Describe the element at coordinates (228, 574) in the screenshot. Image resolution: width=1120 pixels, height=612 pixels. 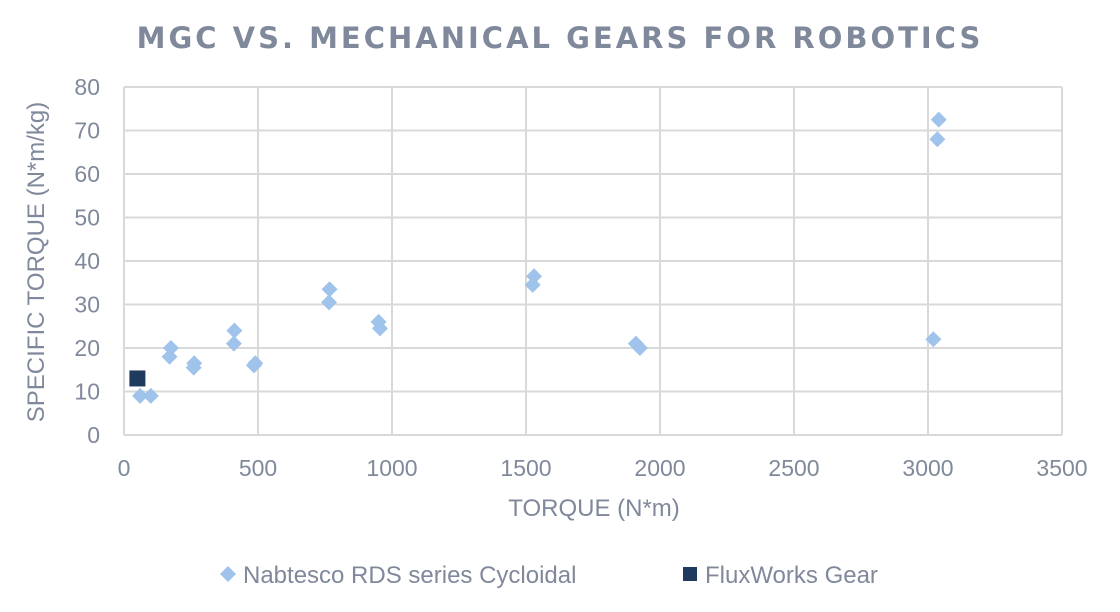
I see `diamond-icon` at that location.